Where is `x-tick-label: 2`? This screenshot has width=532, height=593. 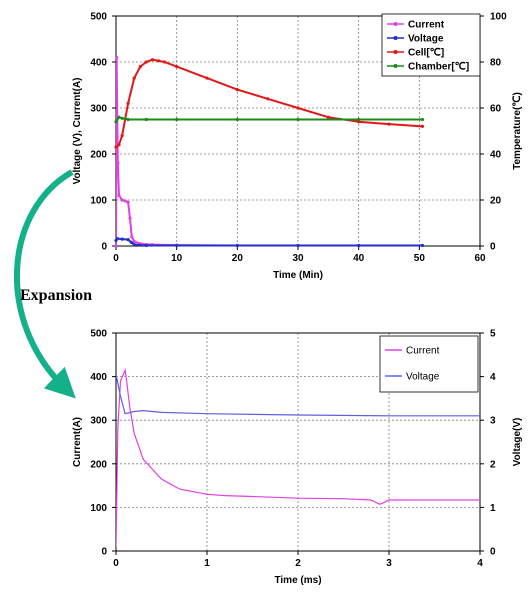 x-tick-label: 2 is located at coordinates (298, 563).